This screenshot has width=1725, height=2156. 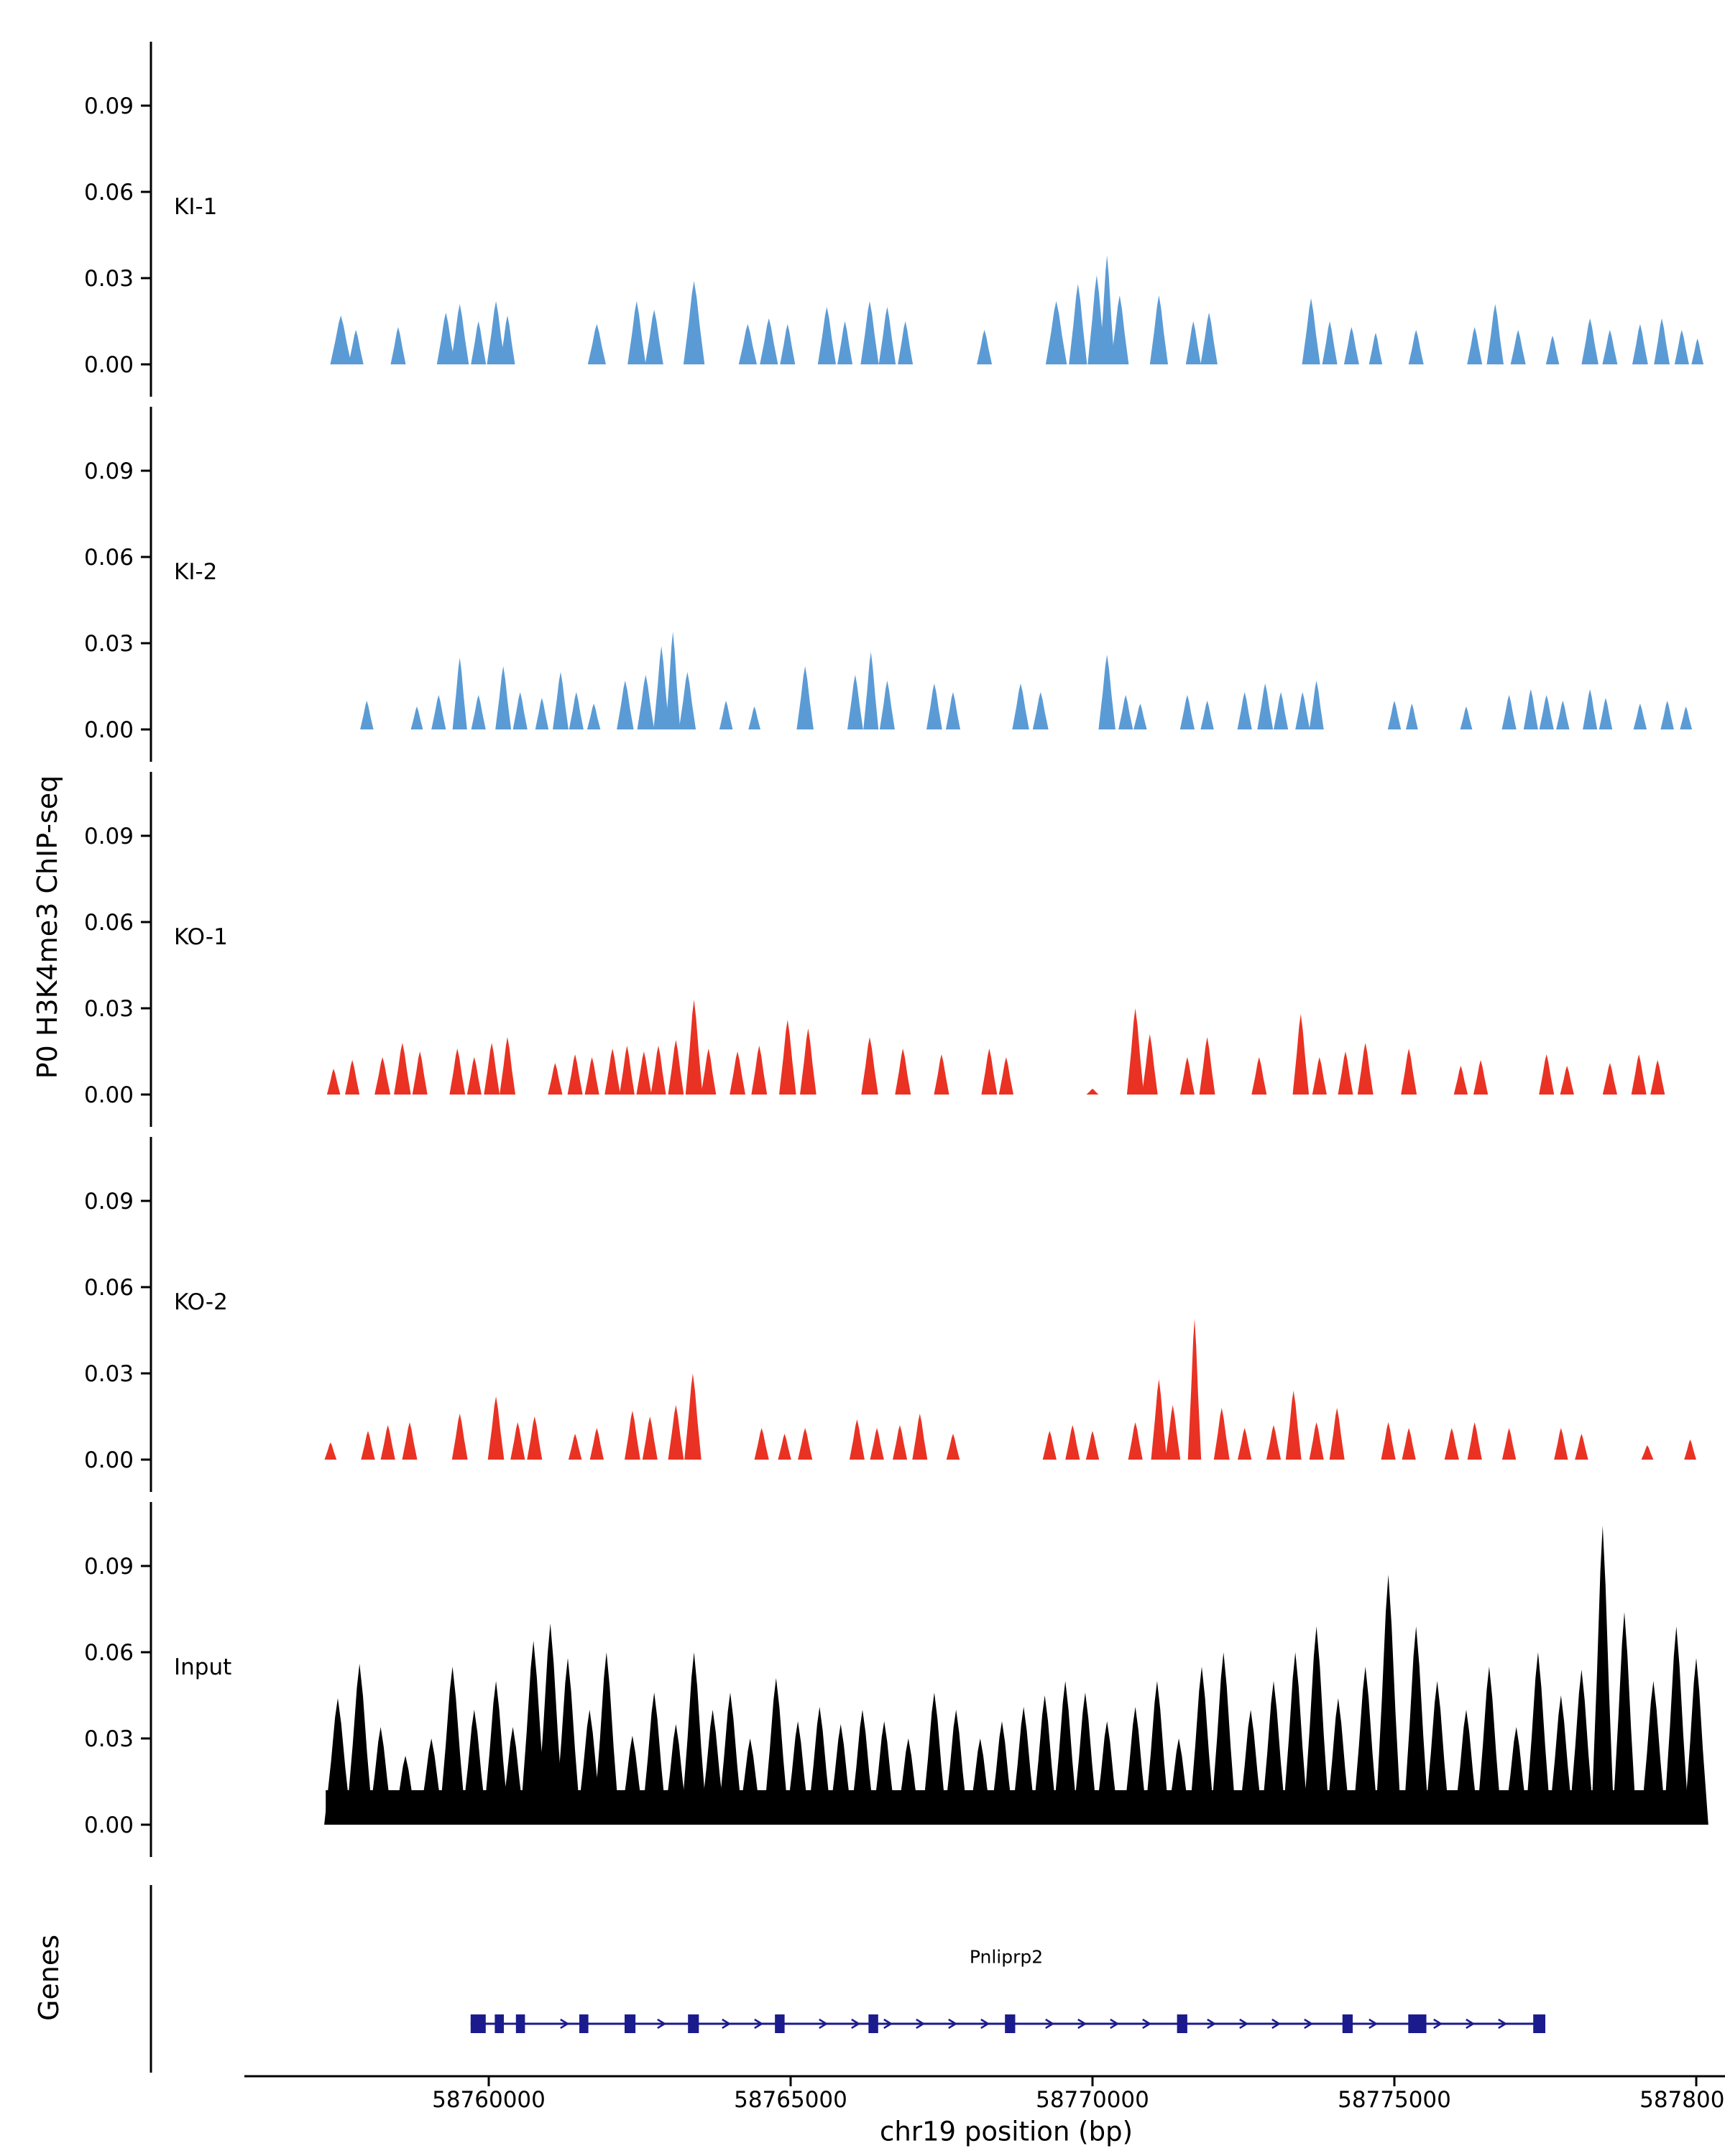 What do you see at coordinates (1006, 2131) in the screenshot?
I see `x-axis-title: chr19 position (bp)` at bounding box center [1006, 2131].